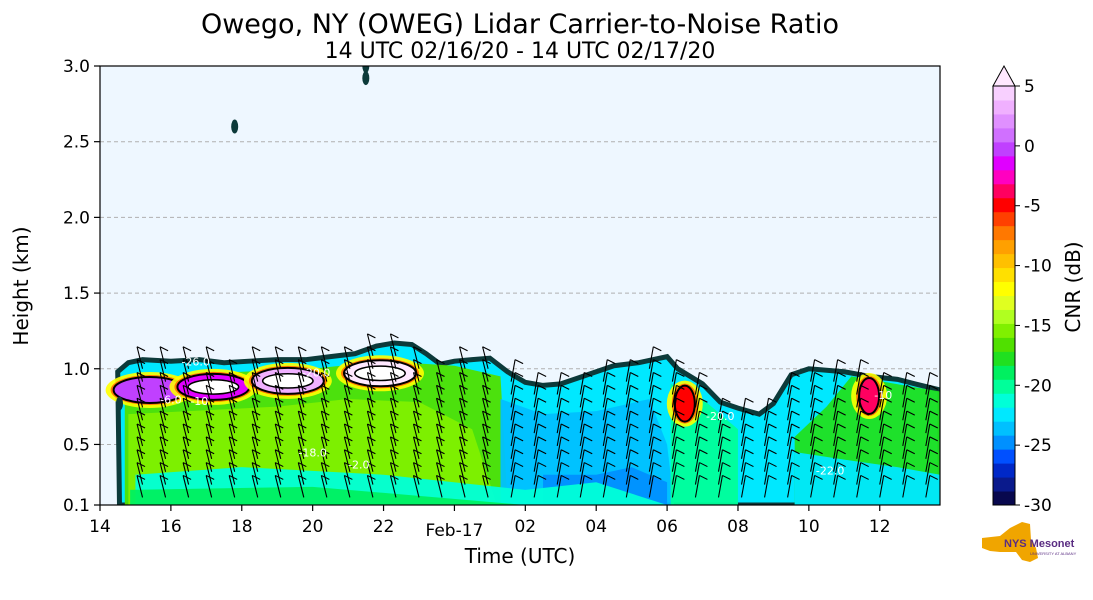 The image size is (1093, 600). I want to click on chart-subtitle: 14 UTC 02/16/20 - 14 UTC 02/17/20, so click(520, 51).